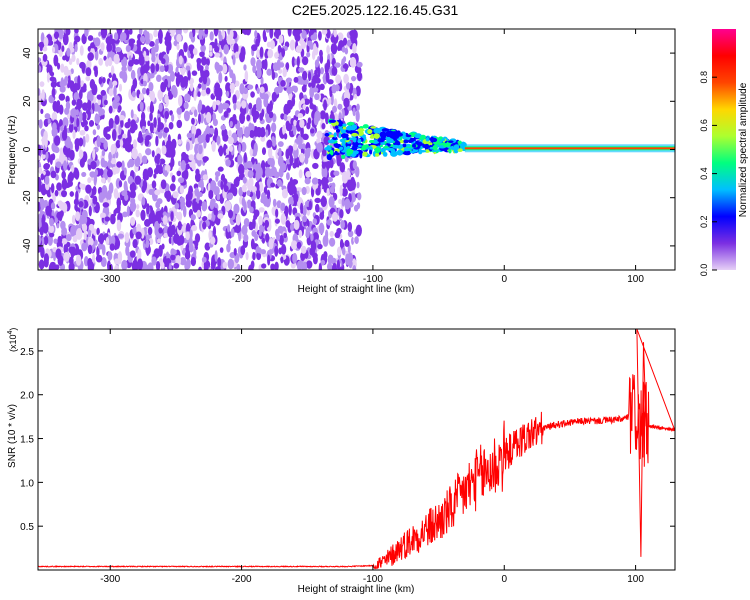 This screenshot has width=750, height=600. I want to click on y-tick-label: 2.5, so click(27, 352).